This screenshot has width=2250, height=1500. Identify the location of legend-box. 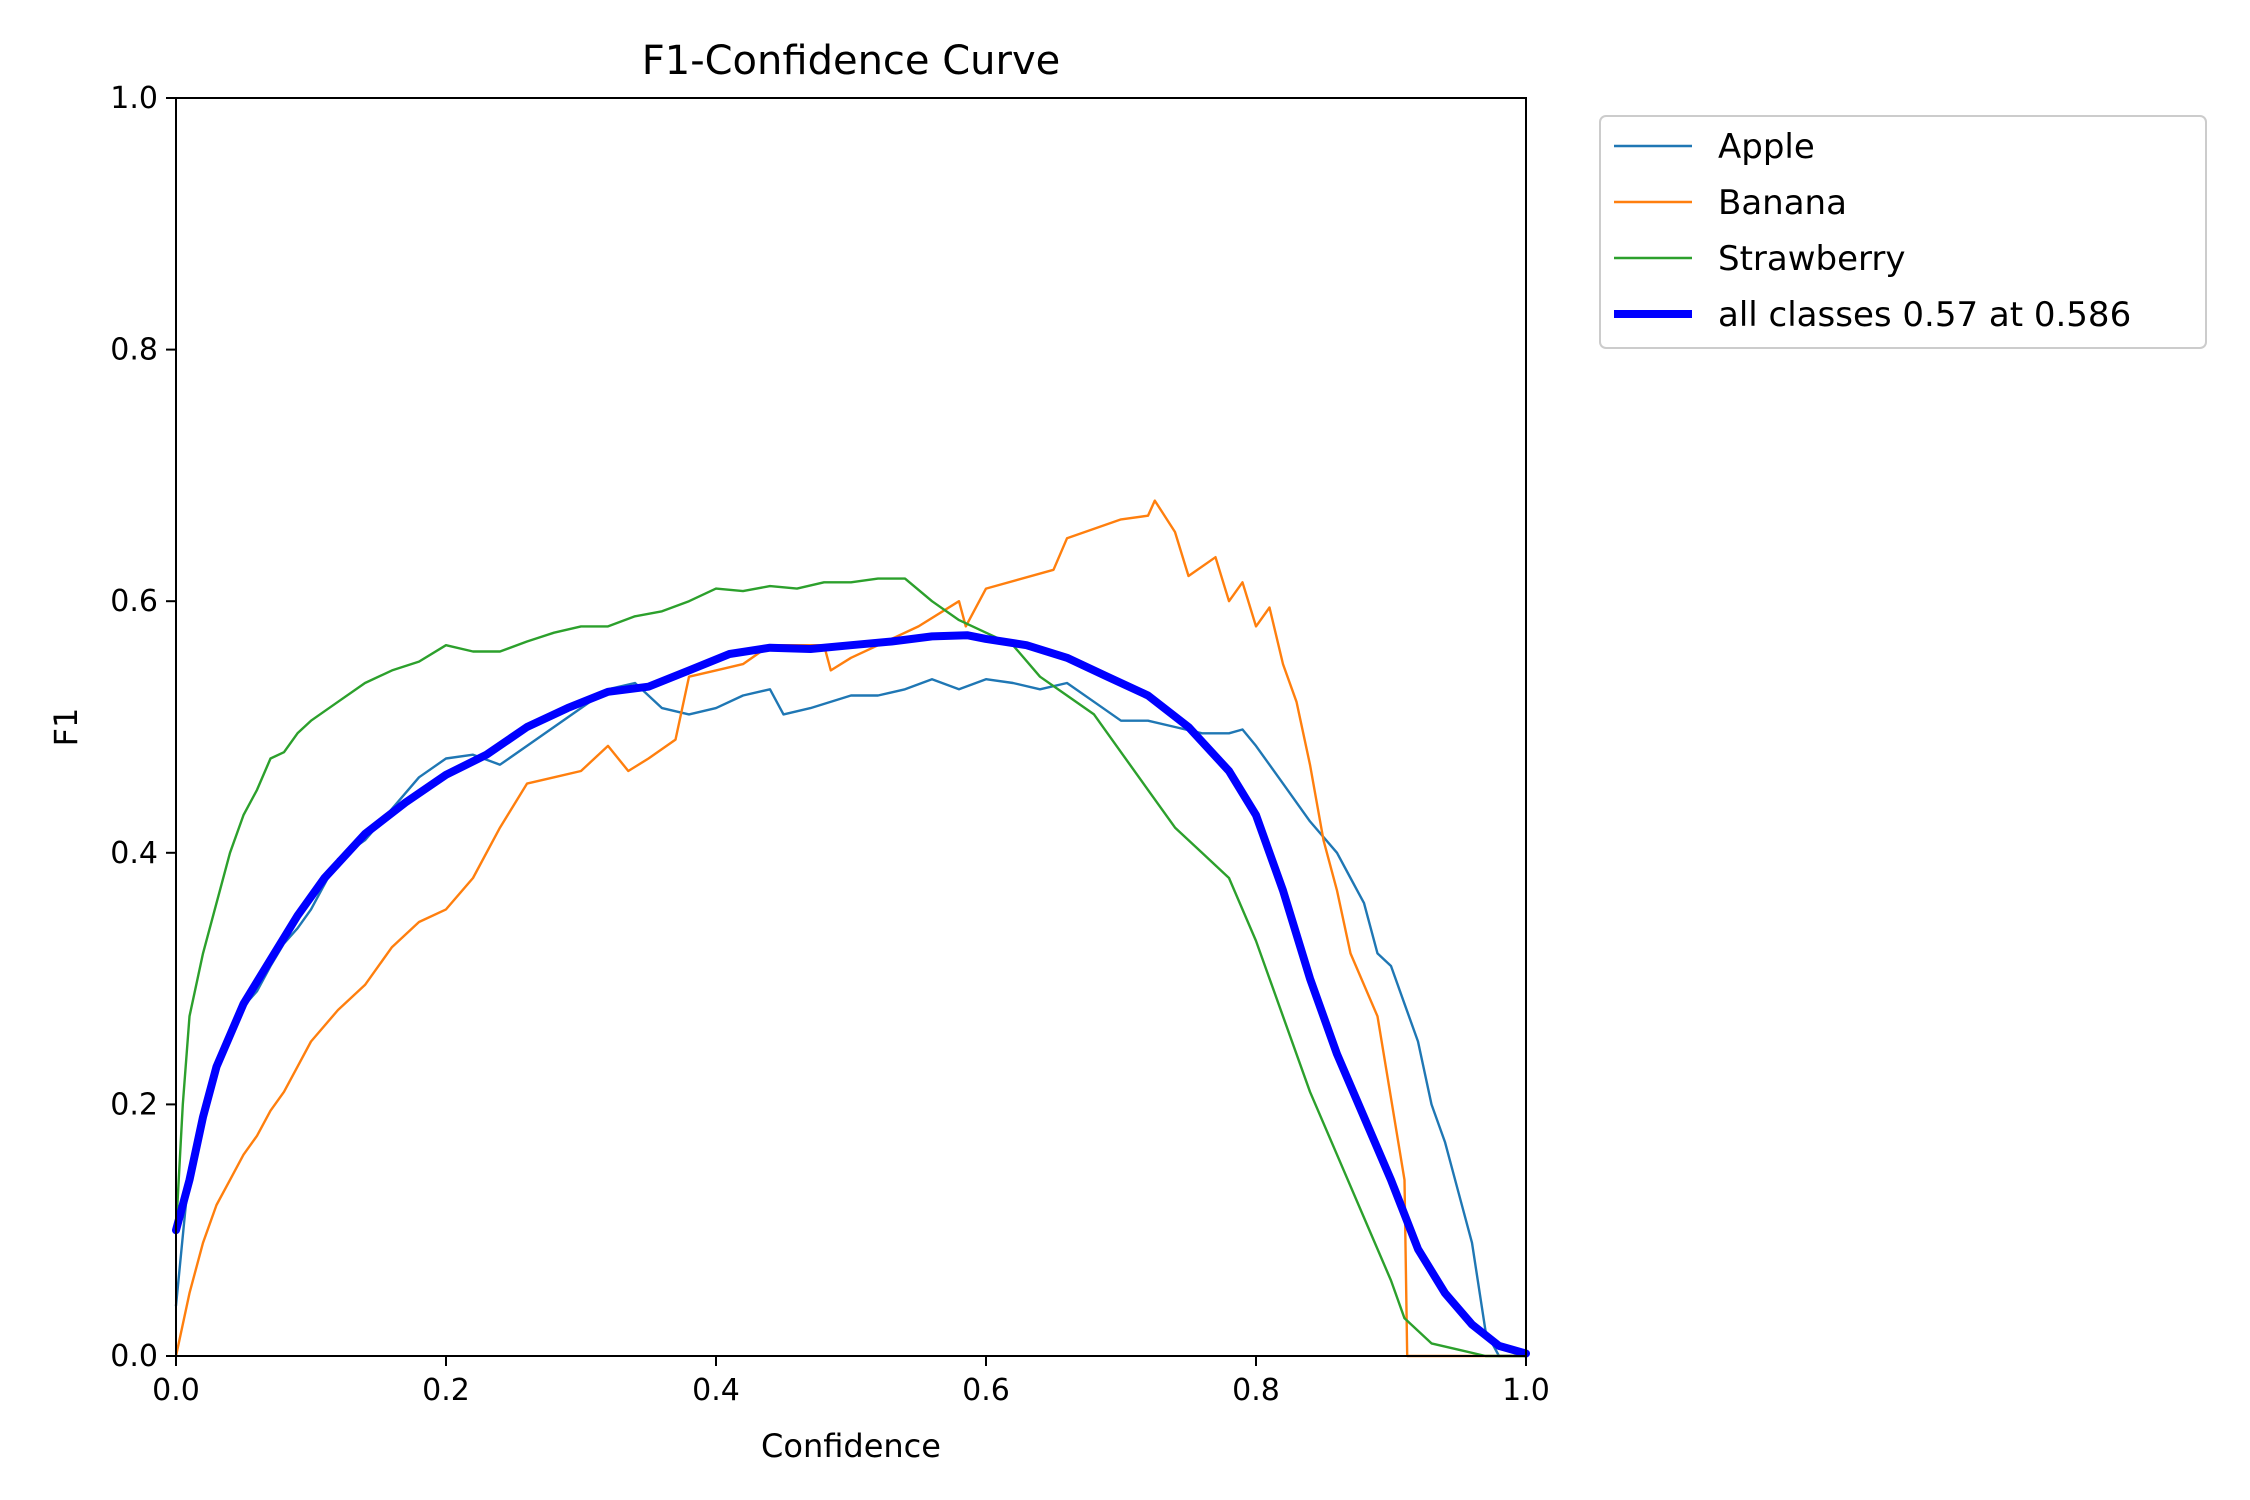
(1903, 232).